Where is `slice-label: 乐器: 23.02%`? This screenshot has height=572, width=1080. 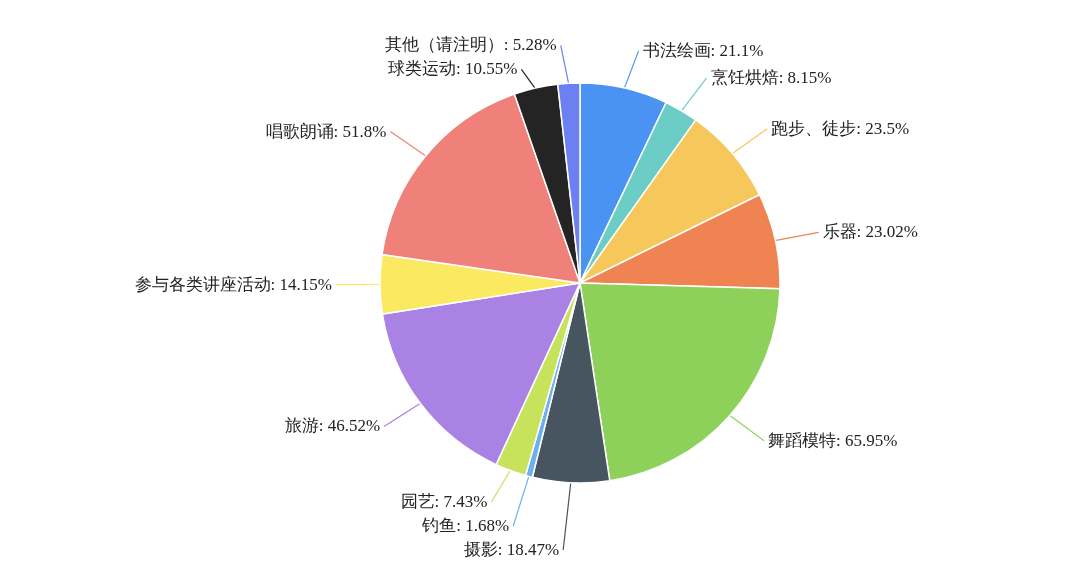 slice-label: 乐器: 23.02% is located at coordinates (870, 232).